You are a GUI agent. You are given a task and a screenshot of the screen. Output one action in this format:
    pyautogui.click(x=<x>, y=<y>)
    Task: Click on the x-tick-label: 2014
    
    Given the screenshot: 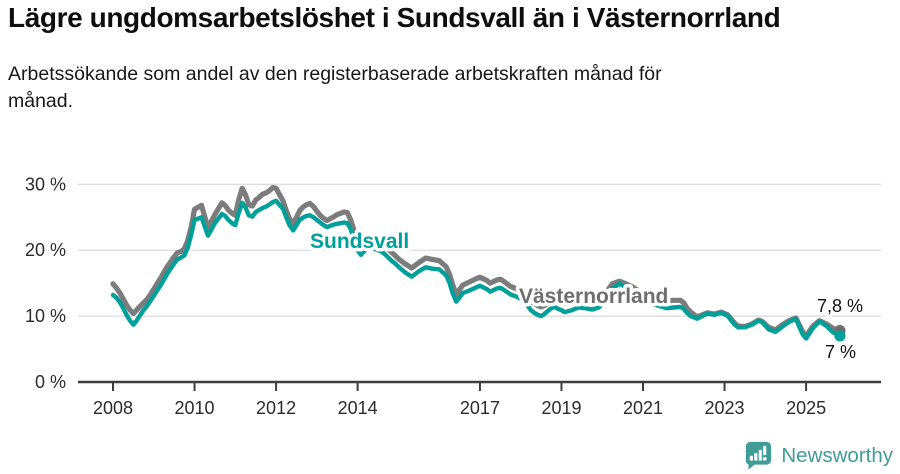 What is the action you would take?
    pyautogui.click(x=358, y=408)
    